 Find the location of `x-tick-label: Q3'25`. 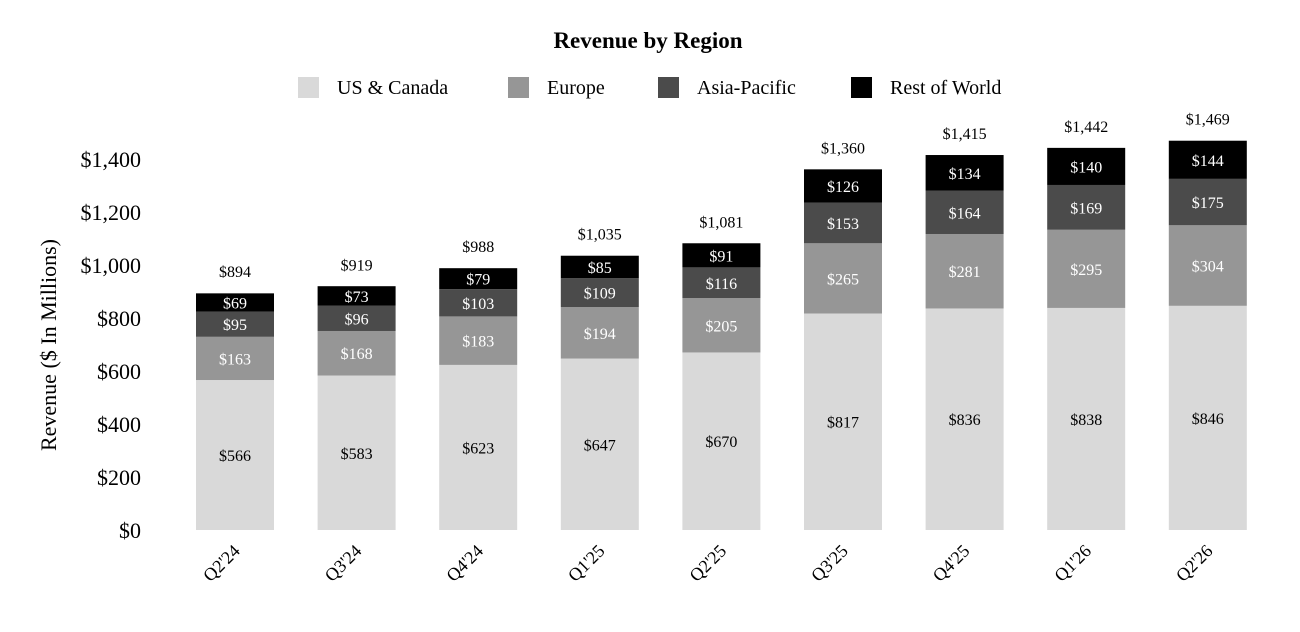

x-tick-label: Q3'25 is located at coordinates (829, 563).